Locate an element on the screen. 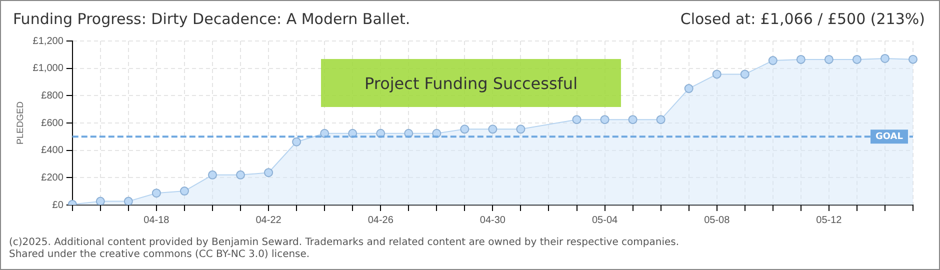  y-tick-label: £200 is located at coordinates (52, 178).